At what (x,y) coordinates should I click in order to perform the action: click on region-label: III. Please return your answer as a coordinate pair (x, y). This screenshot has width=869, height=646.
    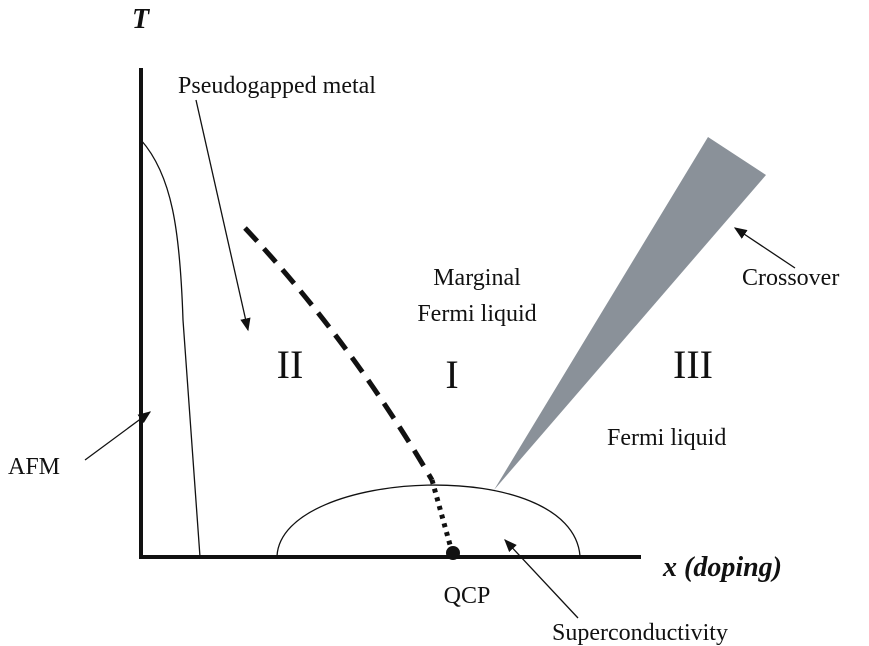
    Looking at the image, I should click on (693, 364).